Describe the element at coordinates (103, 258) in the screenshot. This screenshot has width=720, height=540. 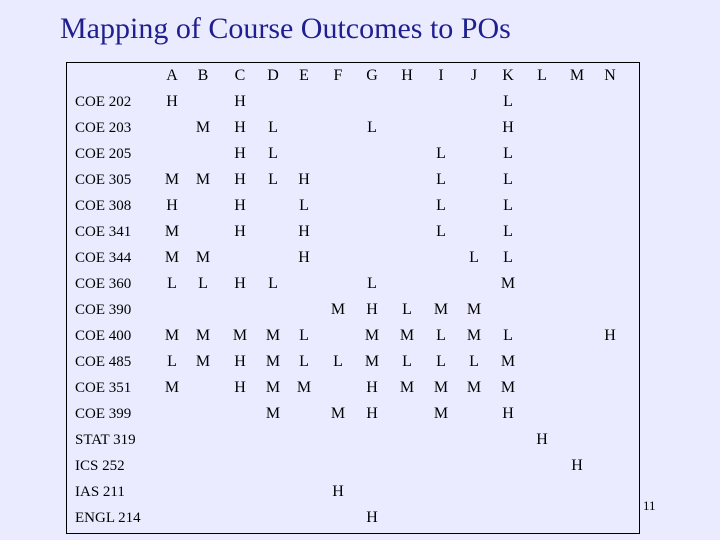
I see `course-code: COE 344` at that location.